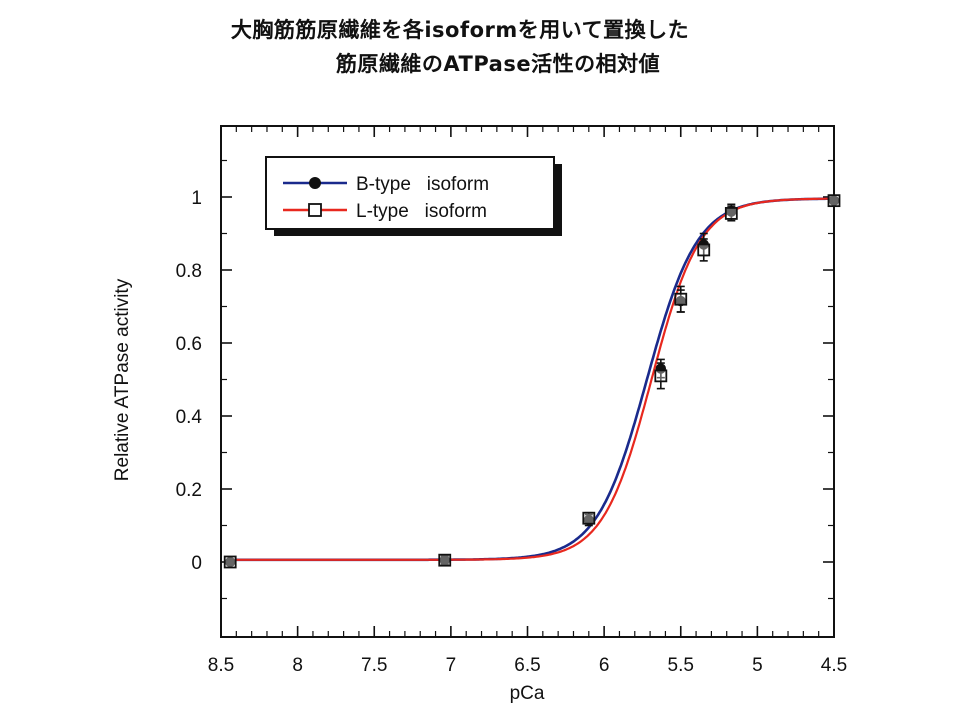  I want to click on y-tick-label: 0.8, so click(189, 271).